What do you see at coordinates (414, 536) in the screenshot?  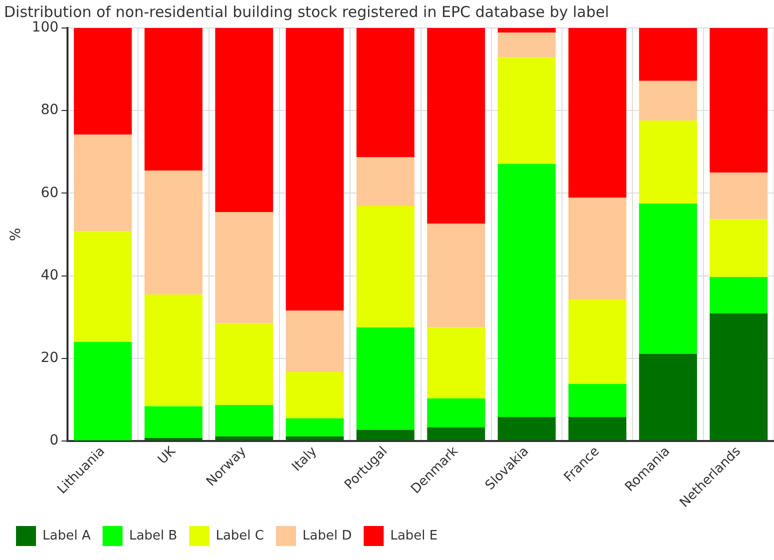 I see `legend-label: Label E` at bounding box center [414, 536].